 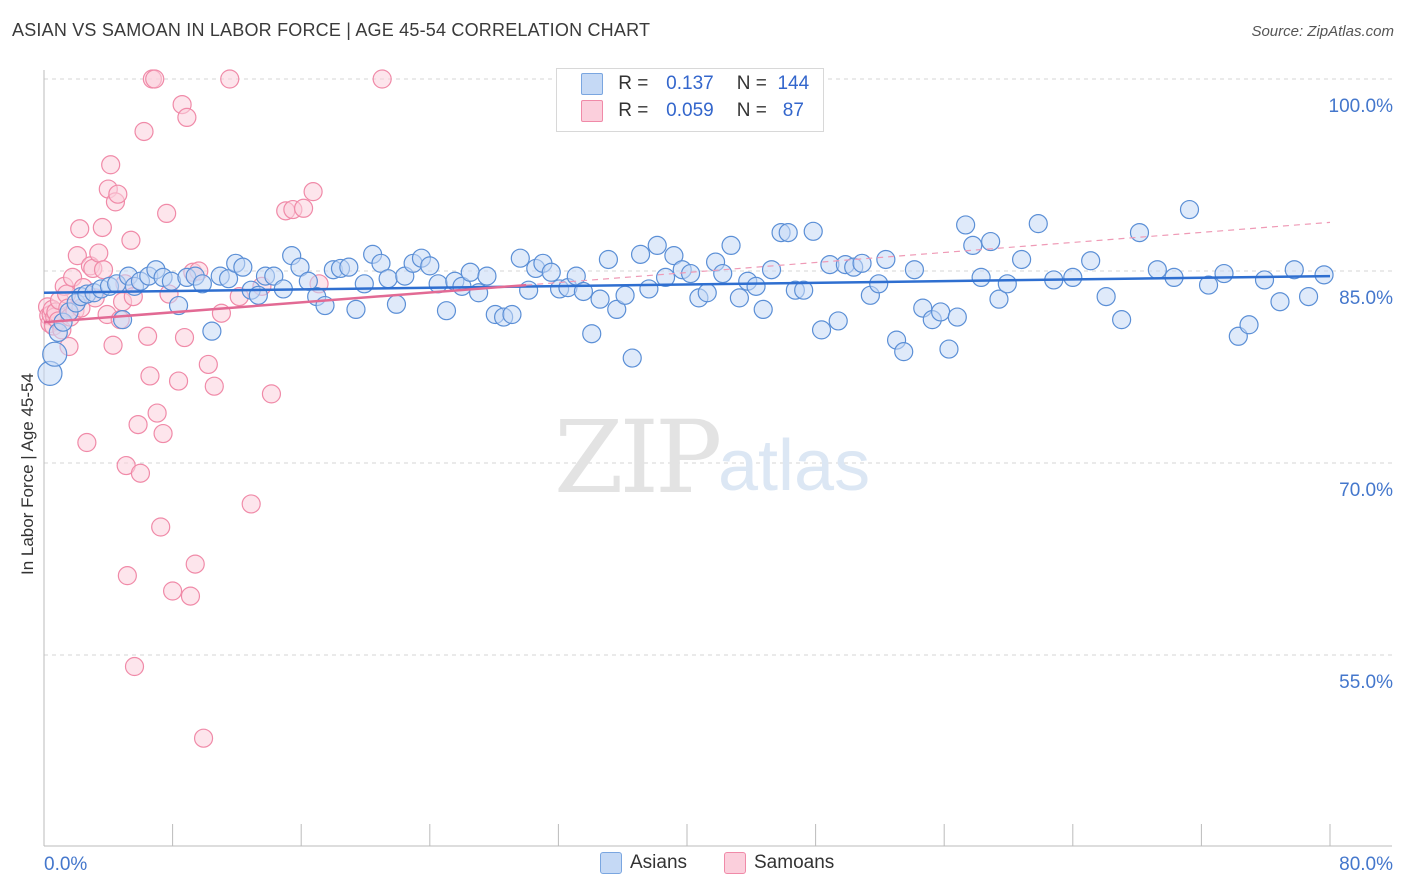 What do you see at coordinates (636, 457) in the screenshot?
I see `watermark-zip: ZIP` at bounding box center [636, 457].